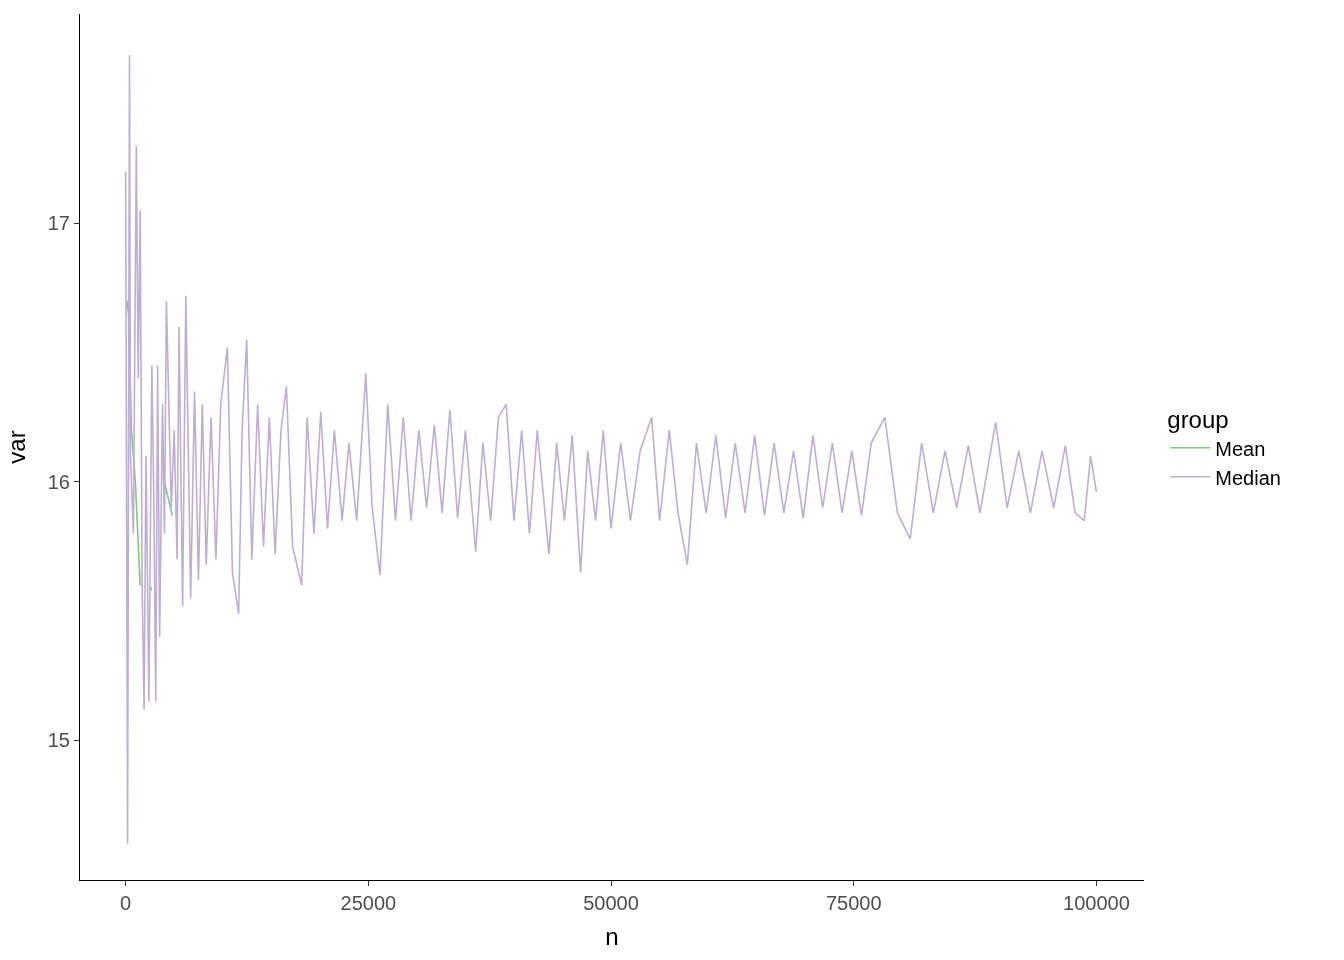 This screenshot has width=1344, height=960. What do you see at coordinates (611, 903) in the screenshot?
I see `x-tick-label: 50000` at bounding box center [611, 903].